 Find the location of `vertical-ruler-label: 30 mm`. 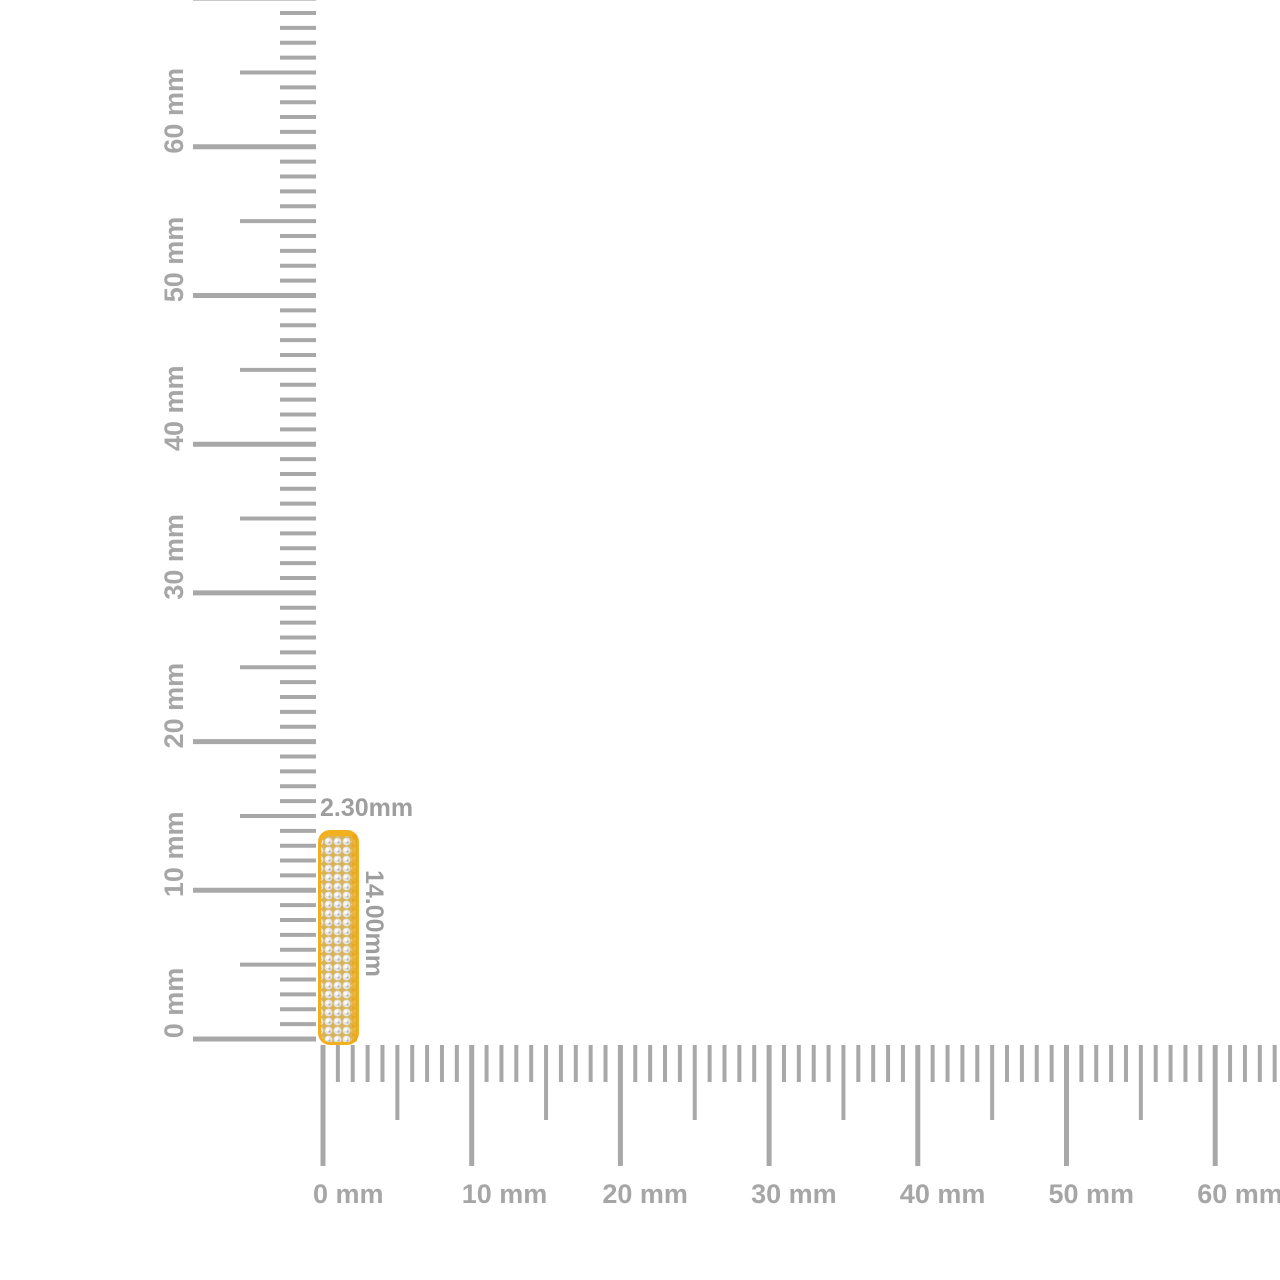

vertical-ruler-label: 30 mm is located at coordinates (174, 557).